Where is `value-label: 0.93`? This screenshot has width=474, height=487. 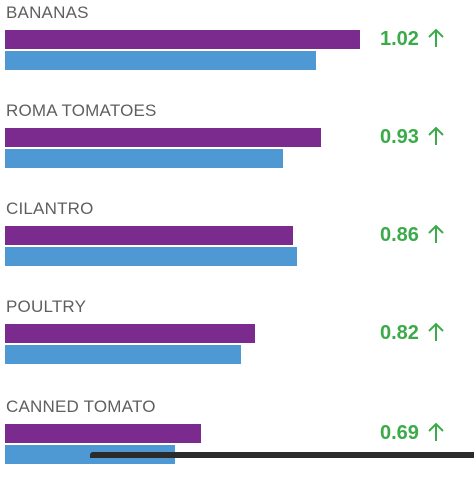
value-label: 0.93 is located at coordinates (399, 137).